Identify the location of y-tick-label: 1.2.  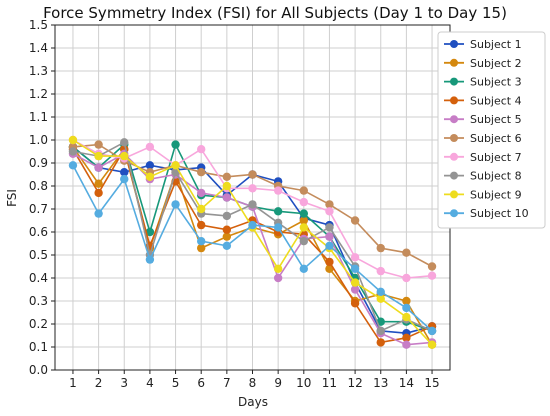
(38, 94).